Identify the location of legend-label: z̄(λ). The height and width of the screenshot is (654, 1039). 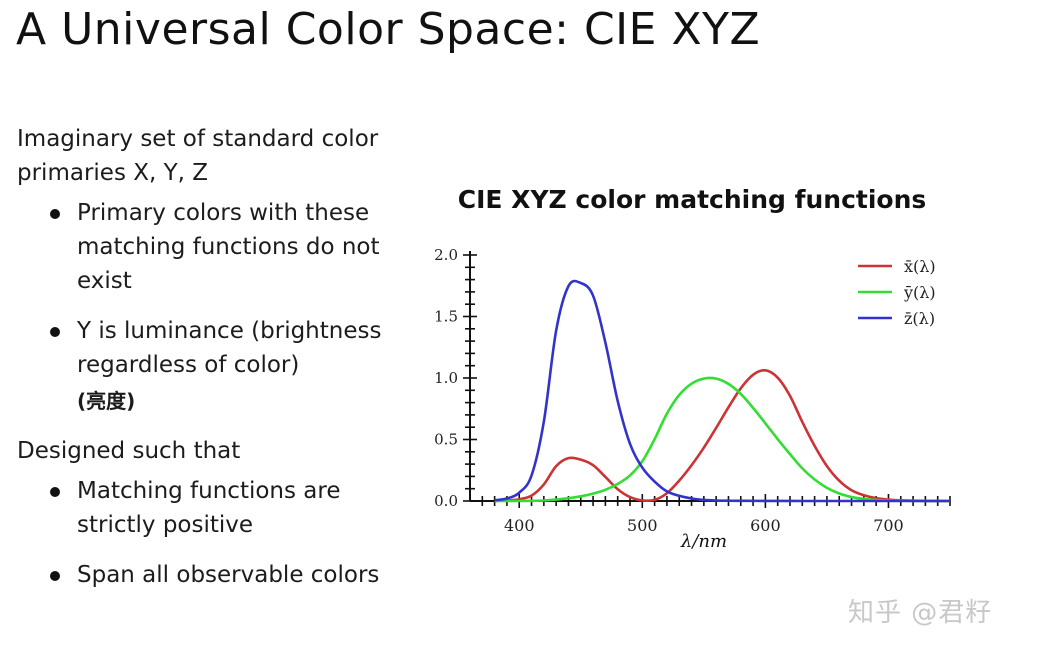
(919, 318).